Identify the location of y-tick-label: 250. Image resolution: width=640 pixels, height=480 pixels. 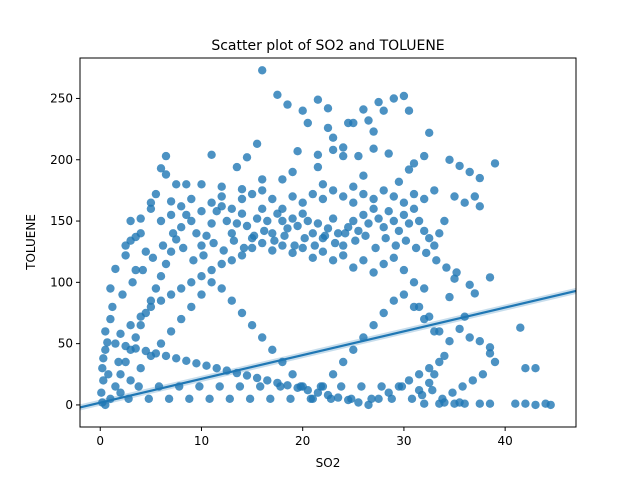
(61, 98).